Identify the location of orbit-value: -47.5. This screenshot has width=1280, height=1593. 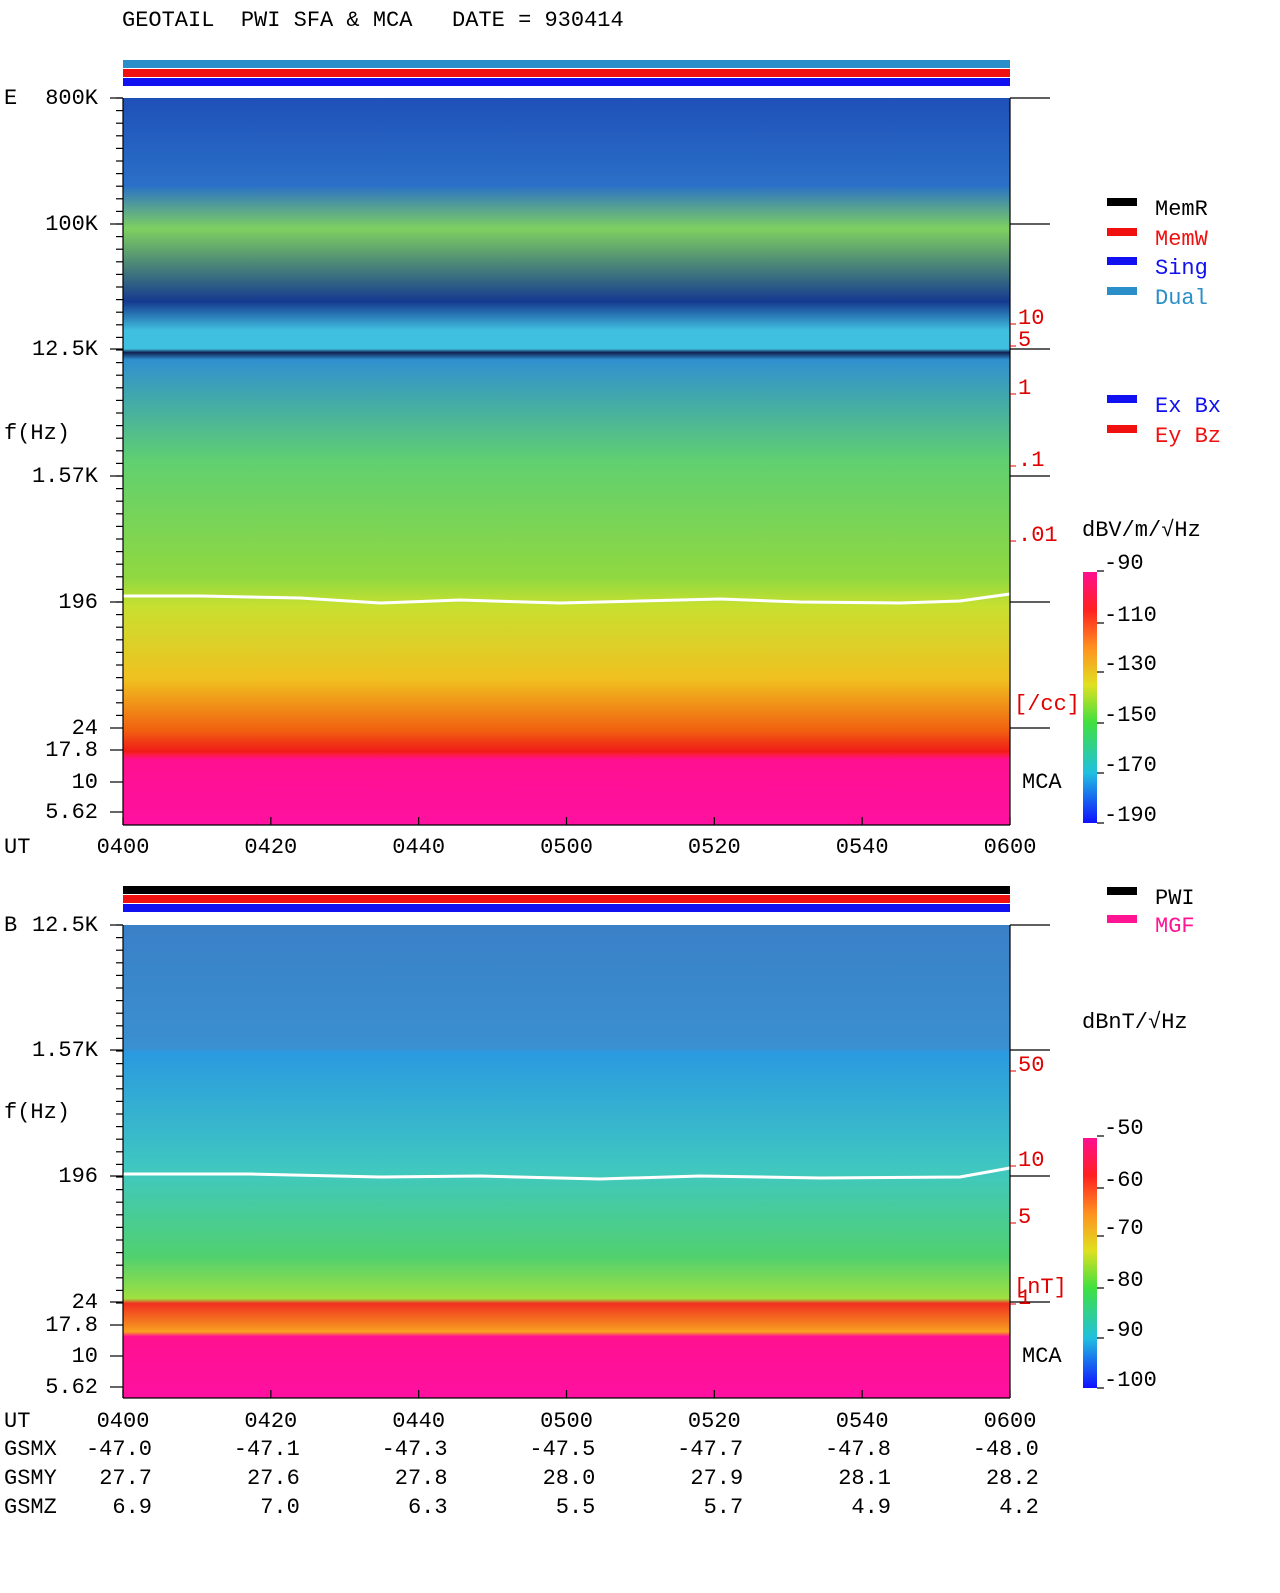
(562, 1449).